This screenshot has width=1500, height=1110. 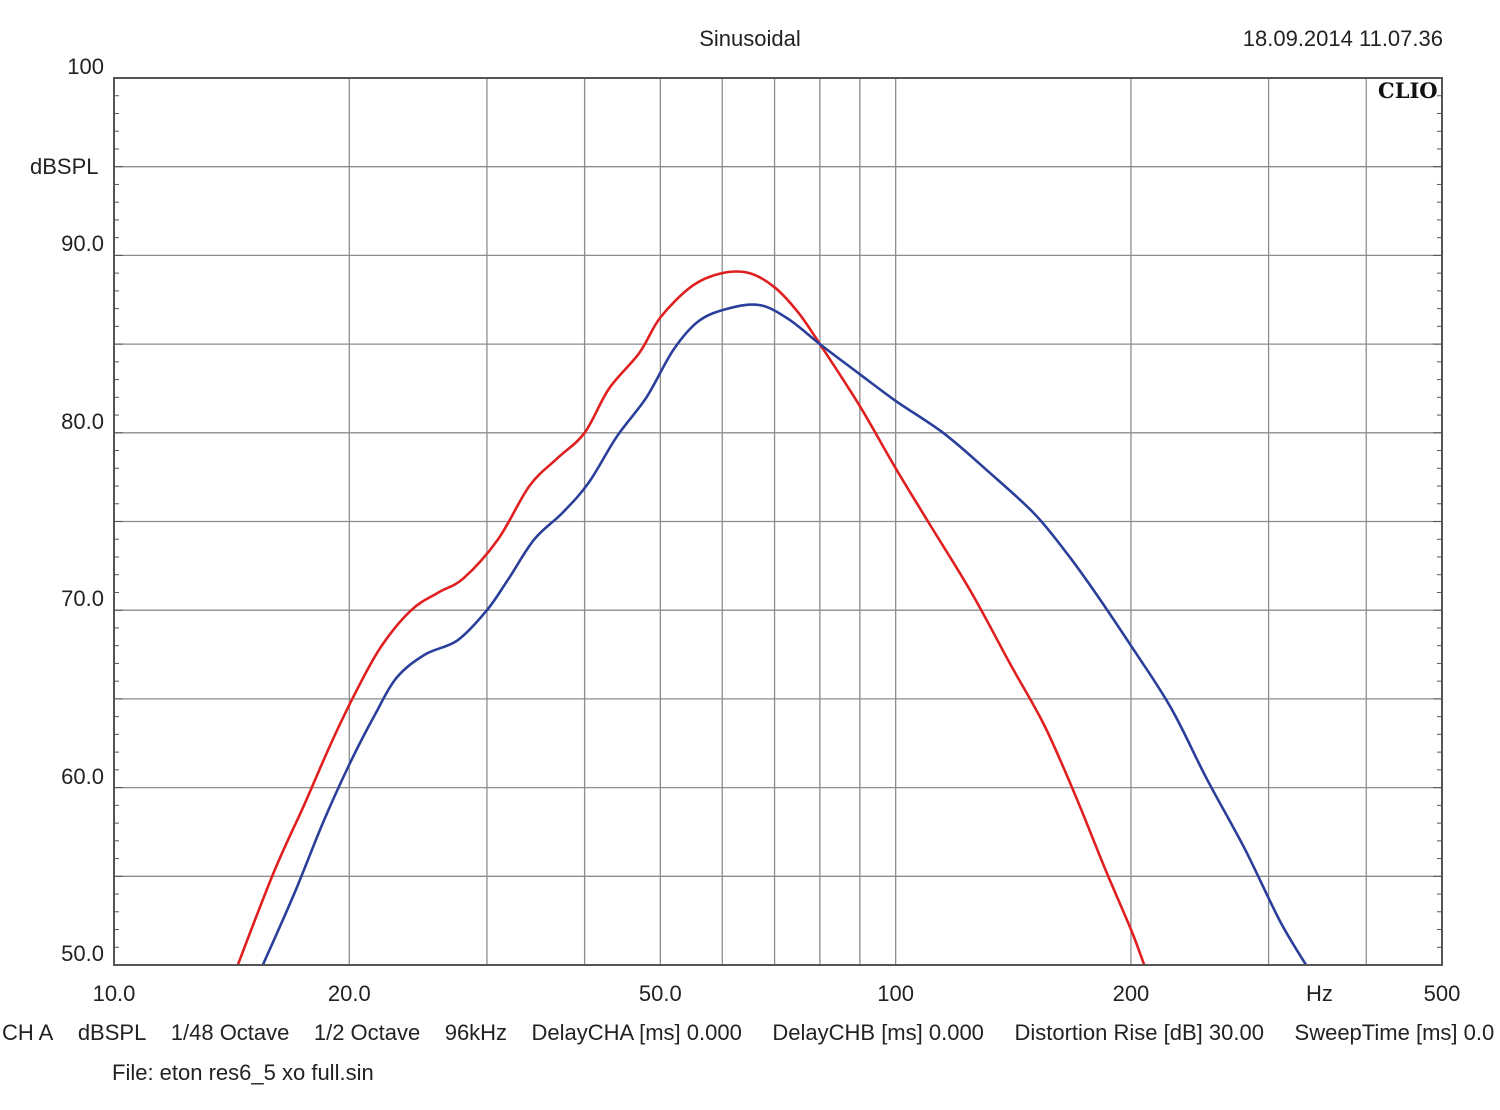 What do you see at coordinates (636, 1032) in the screenshot?
I see `delay-cha-label: DelayCHA [ms] 0.000` at bounding box center [636, 1032].